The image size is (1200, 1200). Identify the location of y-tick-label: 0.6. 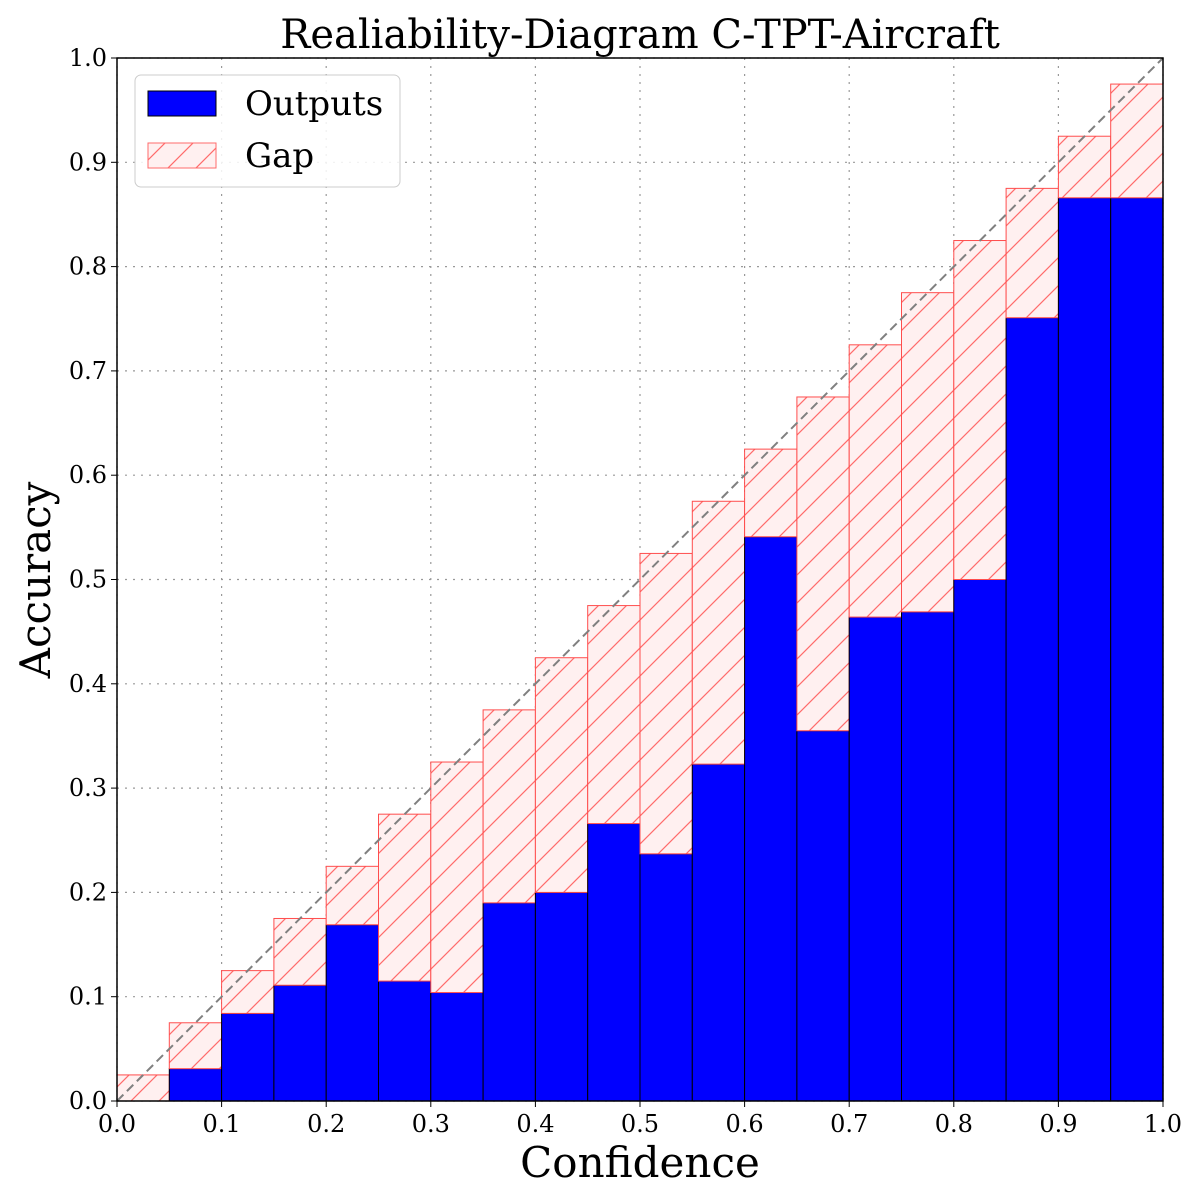
(88, 475).